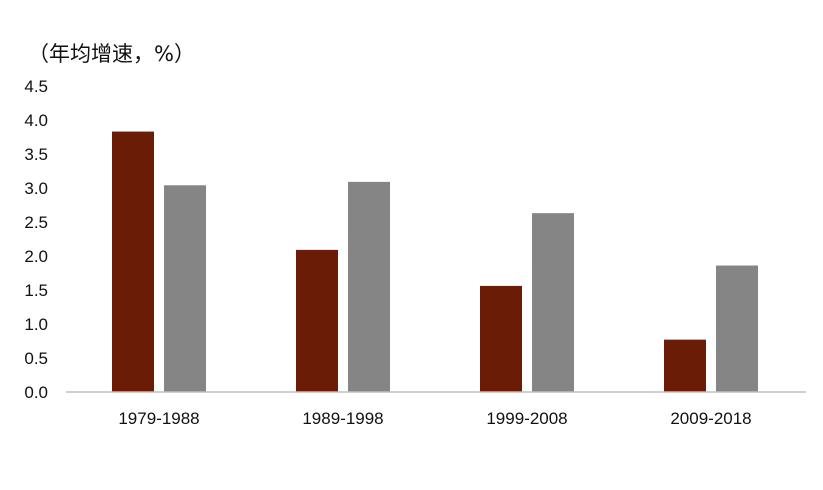  Describe the element at coordinates (501, 338) in the screenshot. I see `bar-series-1-1999-2008` at that location.